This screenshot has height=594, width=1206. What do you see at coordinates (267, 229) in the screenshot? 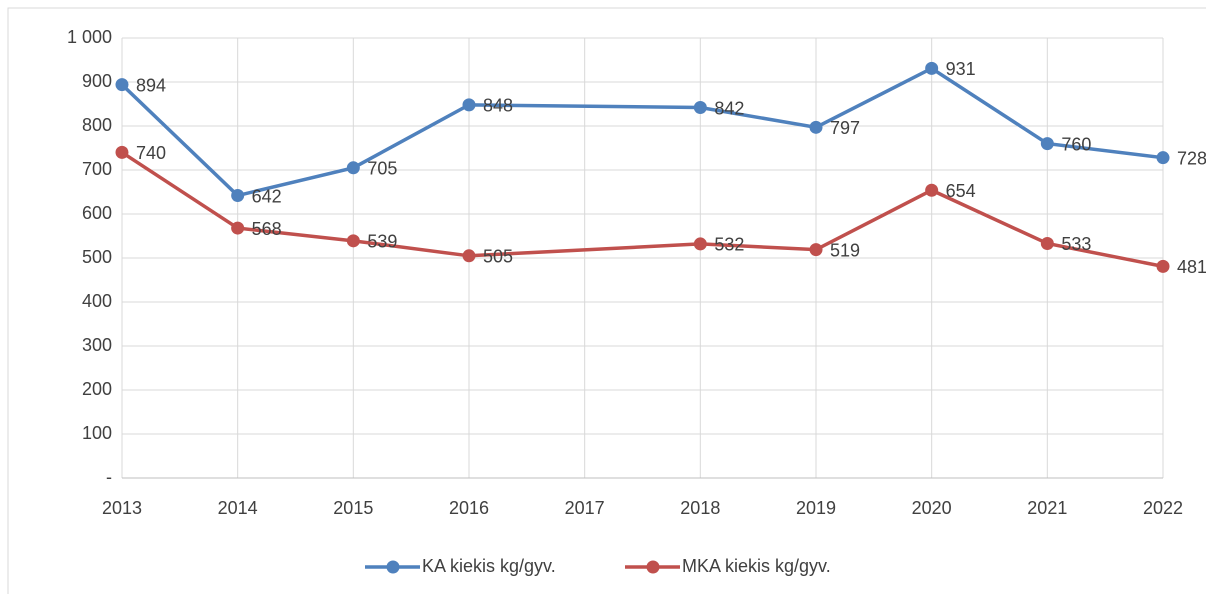
I see `data-label: 568` at bounding box center [267, 229].